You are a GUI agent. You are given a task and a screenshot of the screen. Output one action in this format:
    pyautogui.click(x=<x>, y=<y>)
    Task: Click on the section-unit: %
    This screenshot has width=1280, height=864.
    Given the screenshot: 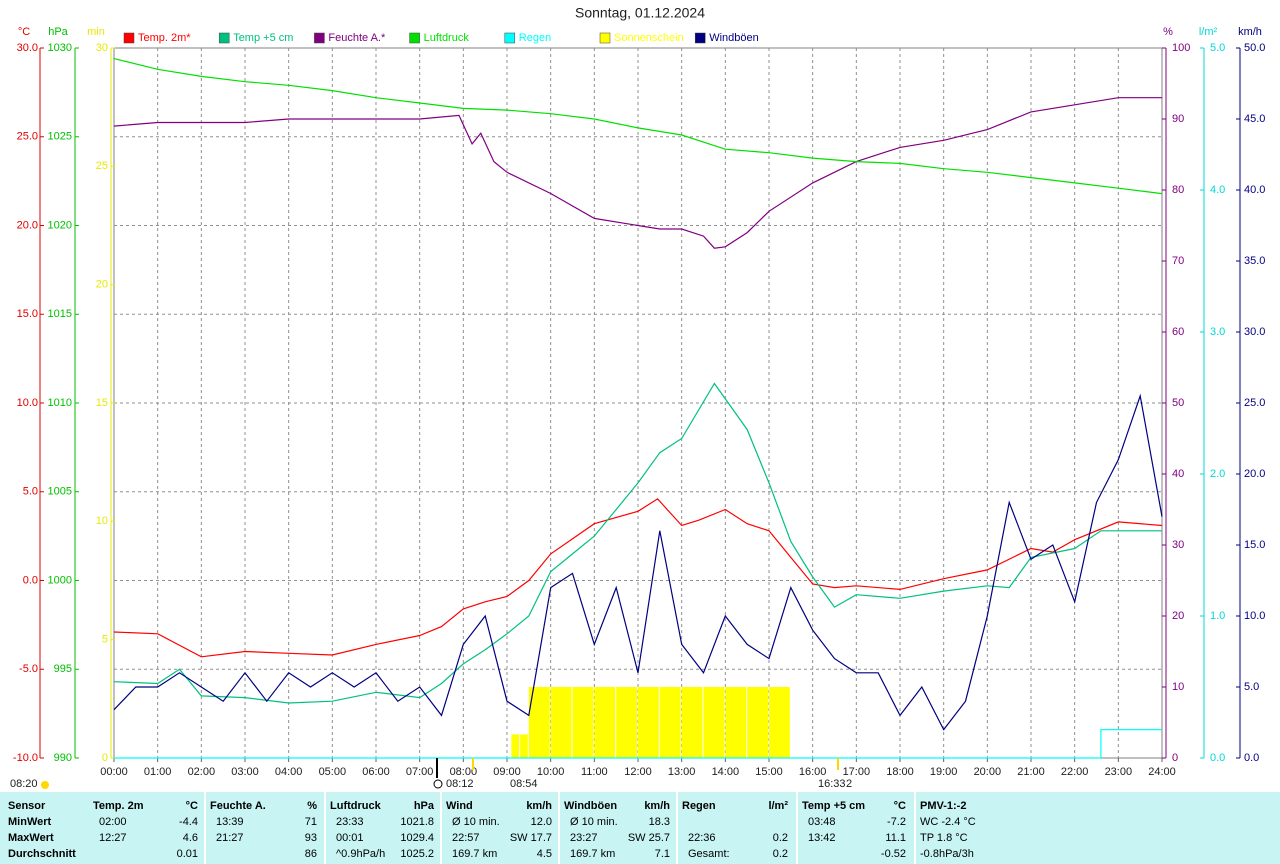 What is the action you would take?
    pyautogui.click(x=312, y=806)
    